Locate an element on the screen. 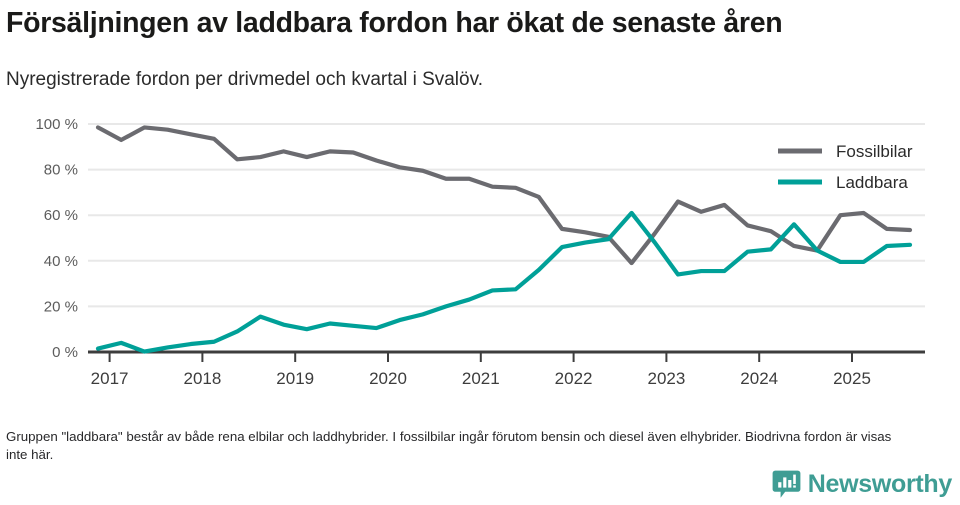  legend-label: Laddbara is located at coordinates (872, 182).